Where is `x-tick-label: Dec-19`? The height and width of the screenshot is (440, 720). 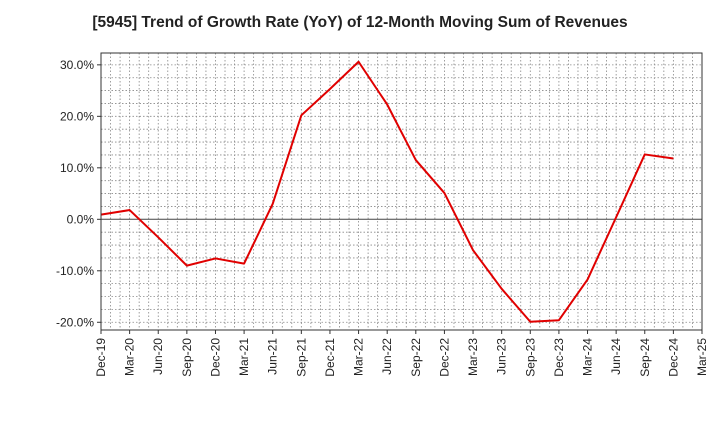
x-tick-label: Dec-19 is located at coordinates (101, 357).